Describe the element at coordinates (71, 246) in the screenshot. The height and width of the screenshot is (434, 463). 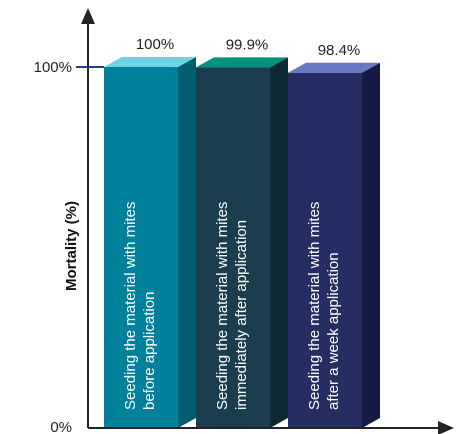
I see `y-axis-title: Mortality (%)` at that location.